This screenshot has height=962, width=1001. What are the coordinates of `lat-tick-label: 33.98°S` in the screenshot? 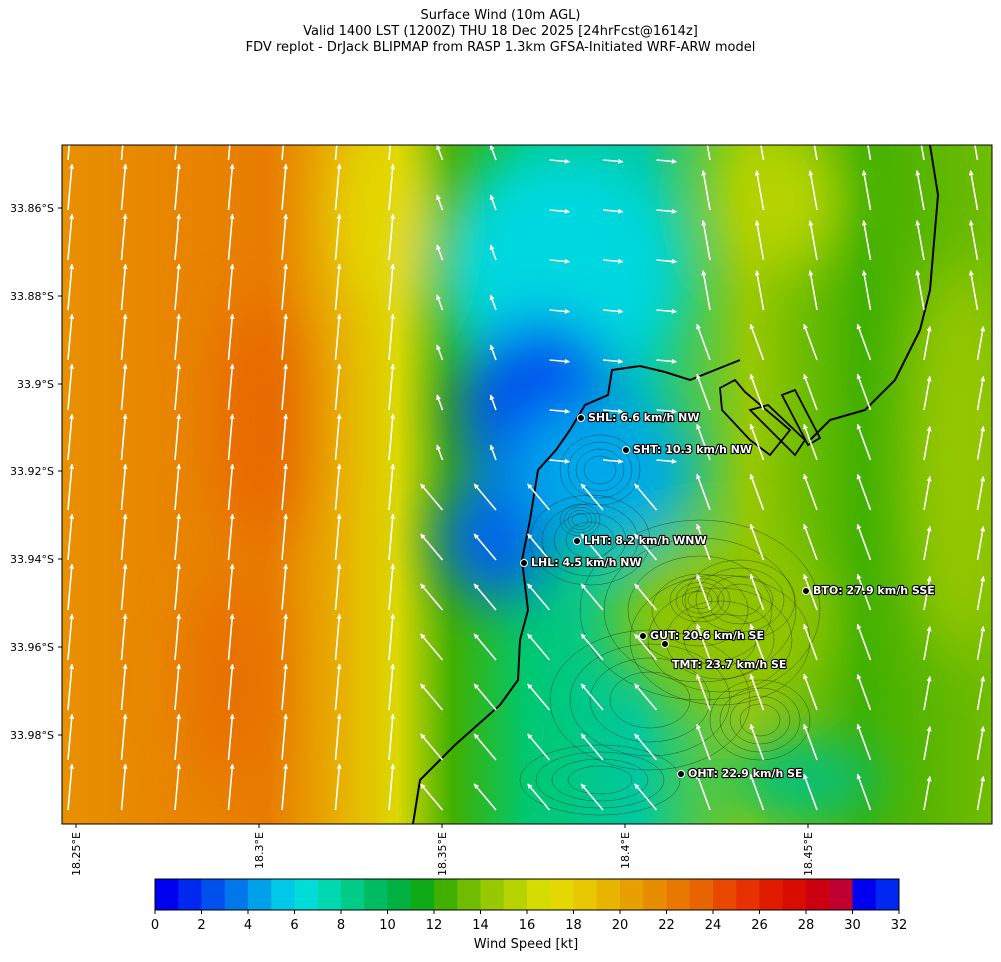 It's located at (32, 735).